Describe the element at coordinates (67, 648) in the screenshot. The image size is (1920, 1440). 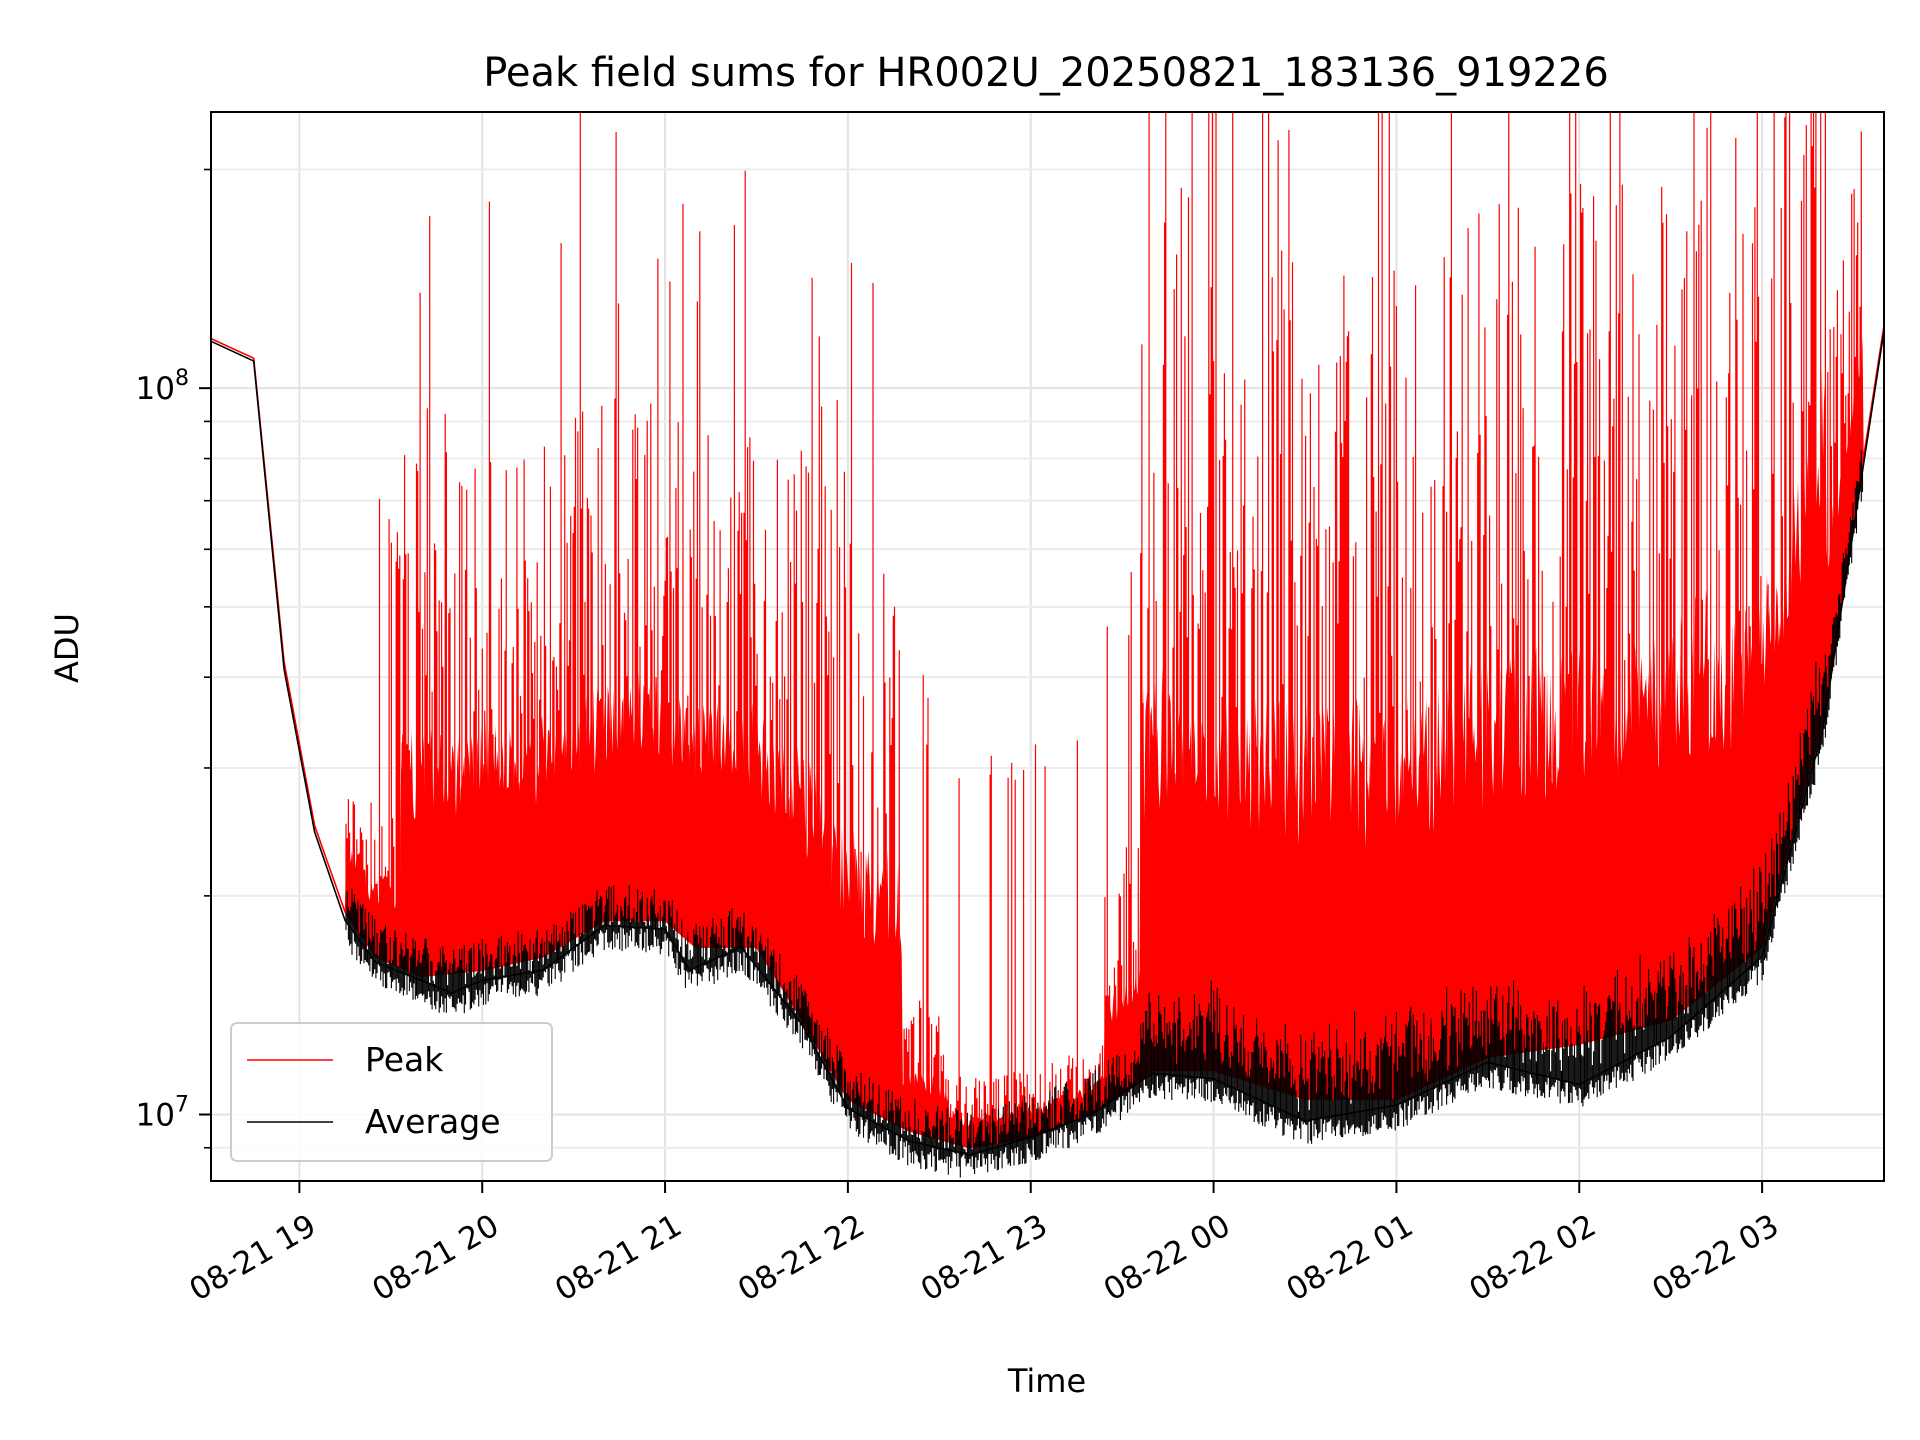
I see `y-axis-label: ADU` at that location.